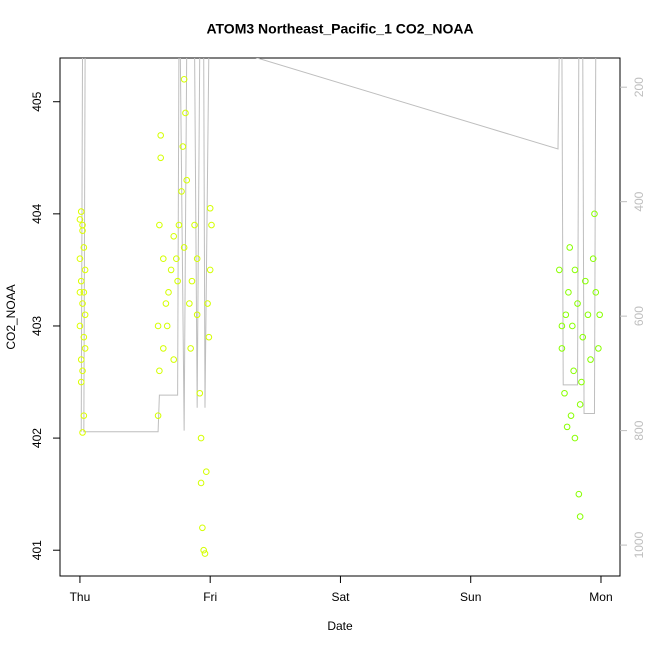 This screenshot has width=650, height=650. Describe the element at coordinates (37, 550) in the screenshot. I see `y-tick-label: 401` at that location.